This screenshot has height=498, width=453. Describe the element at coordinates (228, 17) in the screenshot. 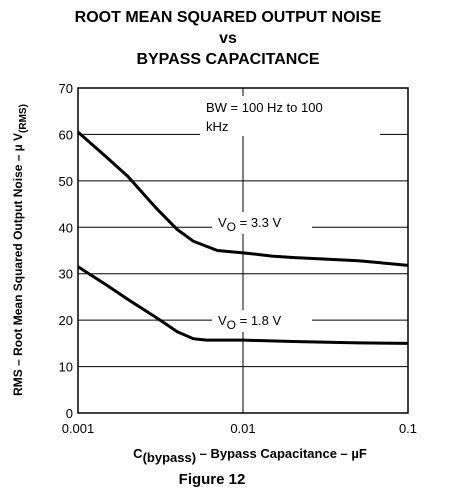

I see `chart-title: ROOT MEAN SQUARED OUTPUT NOISE` at that location.